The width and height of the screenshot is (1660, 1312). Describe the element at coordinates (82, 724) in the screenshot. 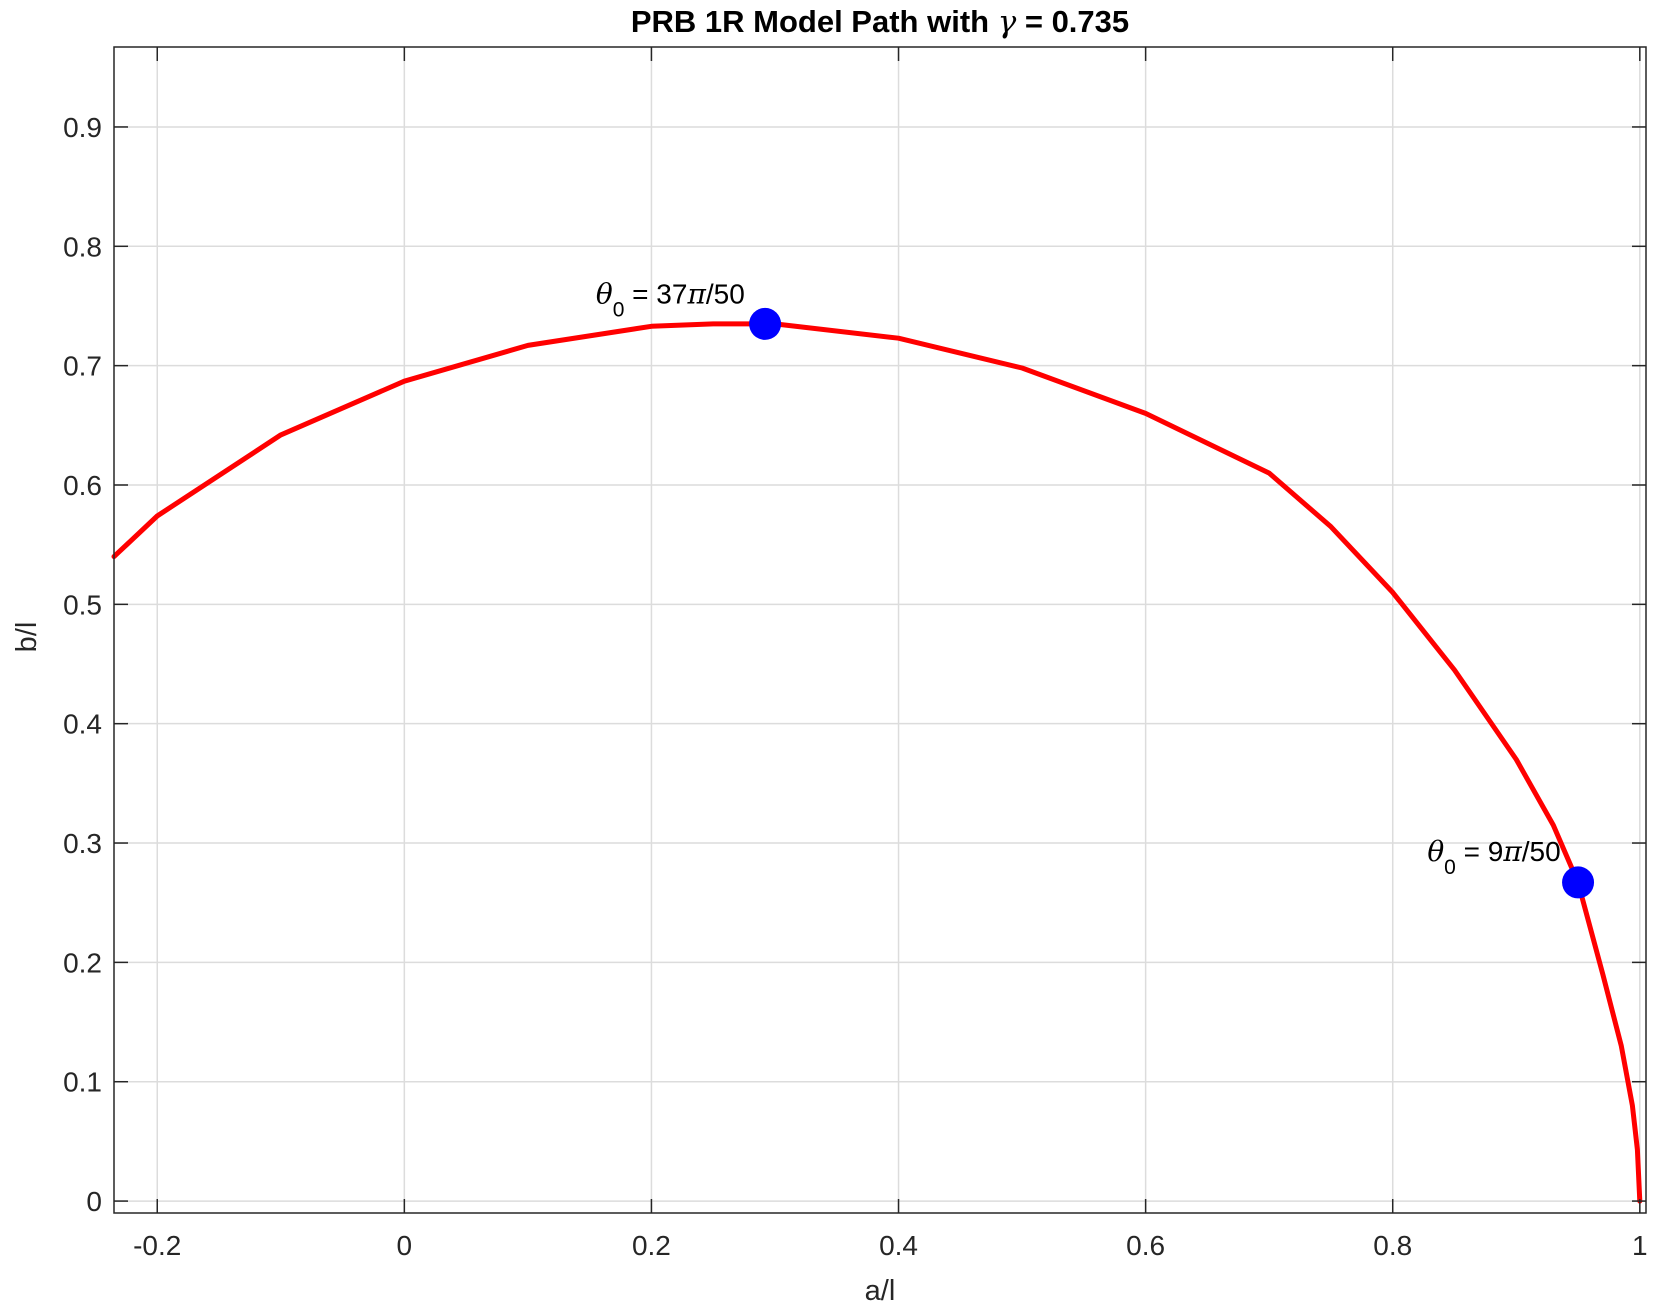

I see `y-tick-label: 0.4` at that location.